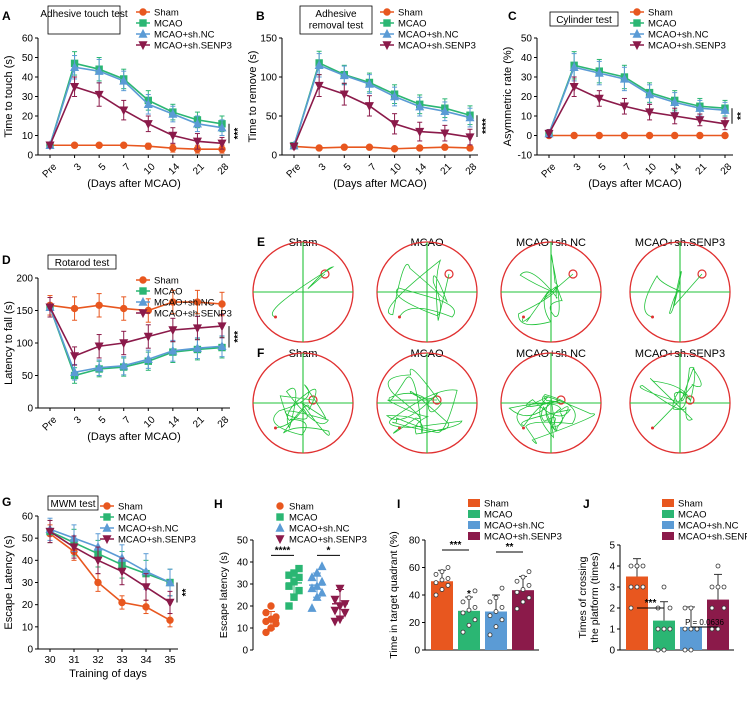  What do you see at coordinates (589, 597) in the screenshot?
I see `y-axis-label: Times of crossingthe platform (times)` at bounding box center [589, 597].